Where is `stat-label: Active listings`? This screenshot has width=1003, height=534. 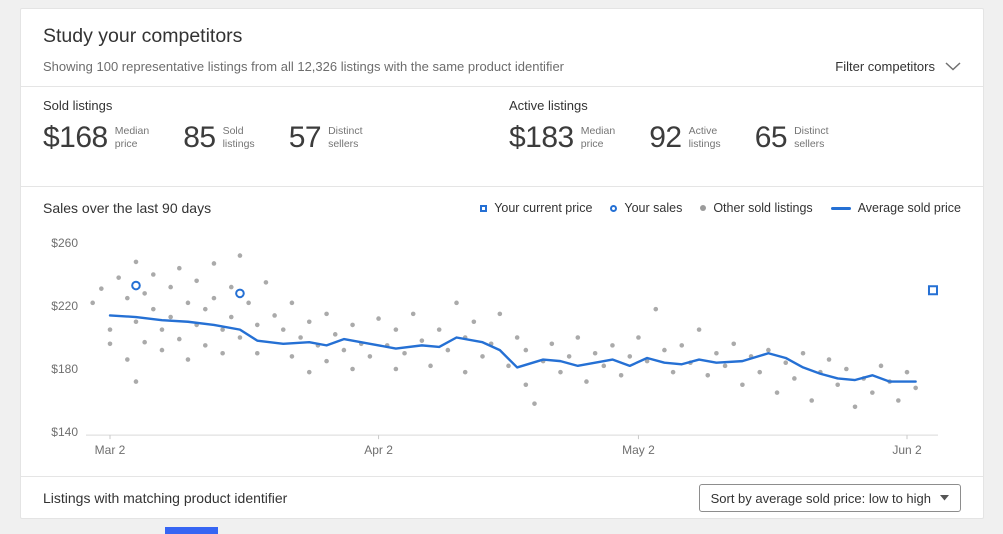 stat-label: Active listings is located at coordinates (705, 137).